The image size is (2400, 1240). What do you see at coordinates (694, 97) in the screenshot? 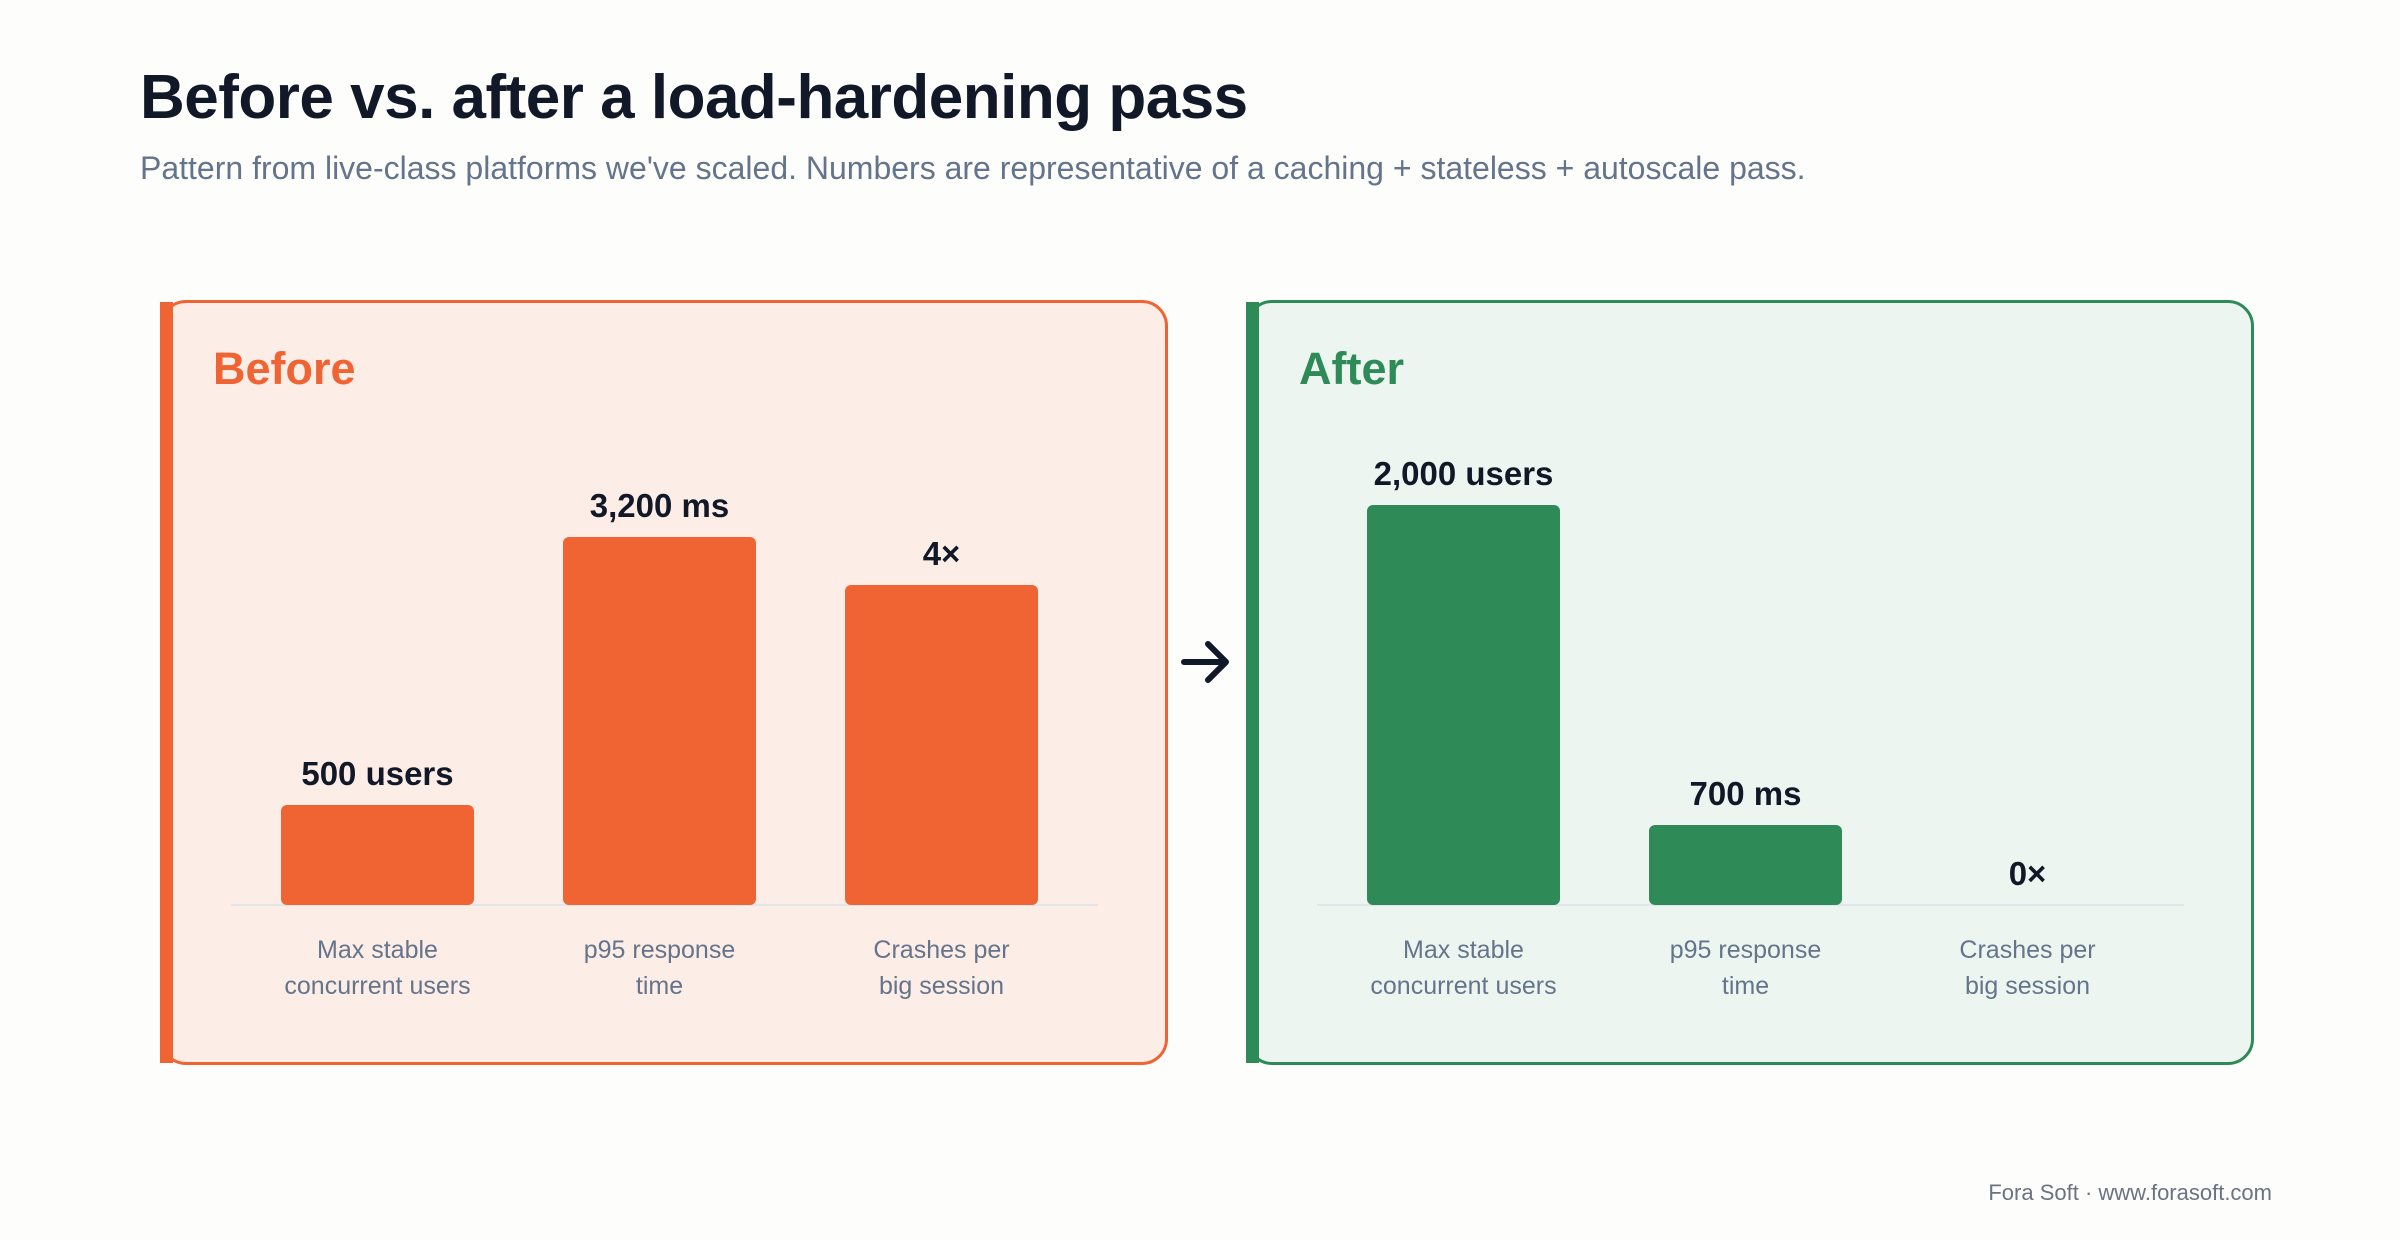
I see `page-title: Before vs. after a load-hardening pass` at bounding box center [694, 97].